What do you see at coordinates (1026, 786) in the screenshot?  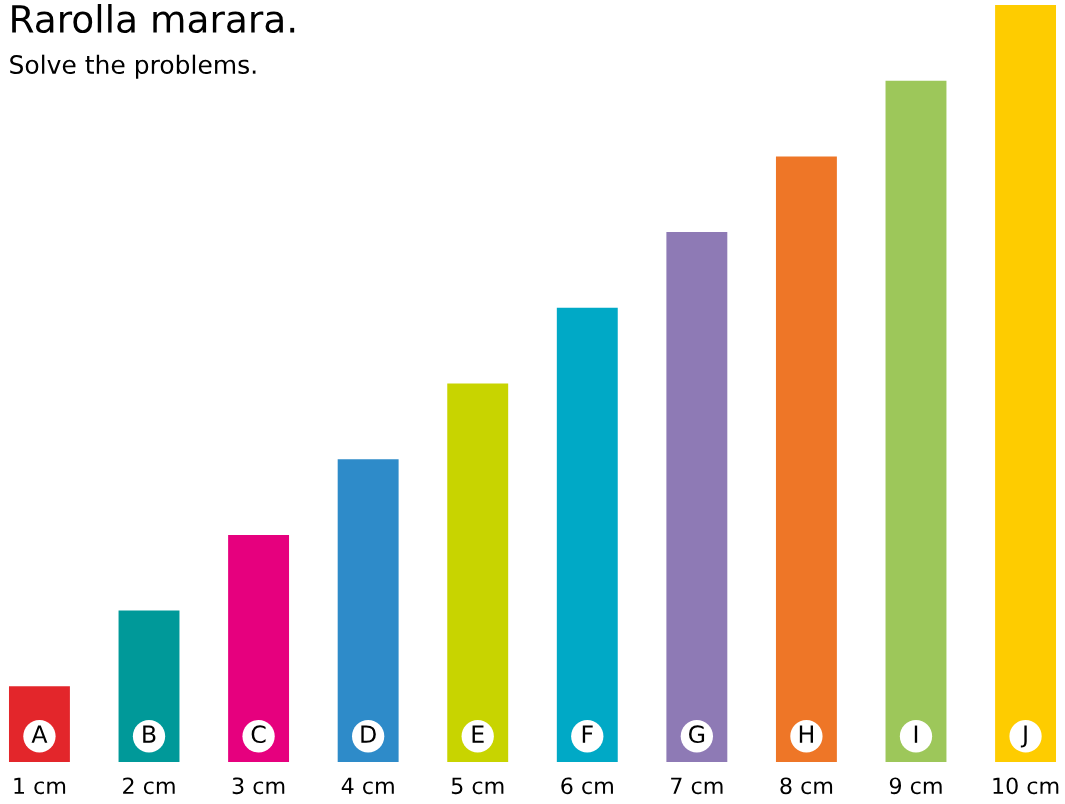 I see `data-label: 10 cm` at bounding box center [1026, 786].